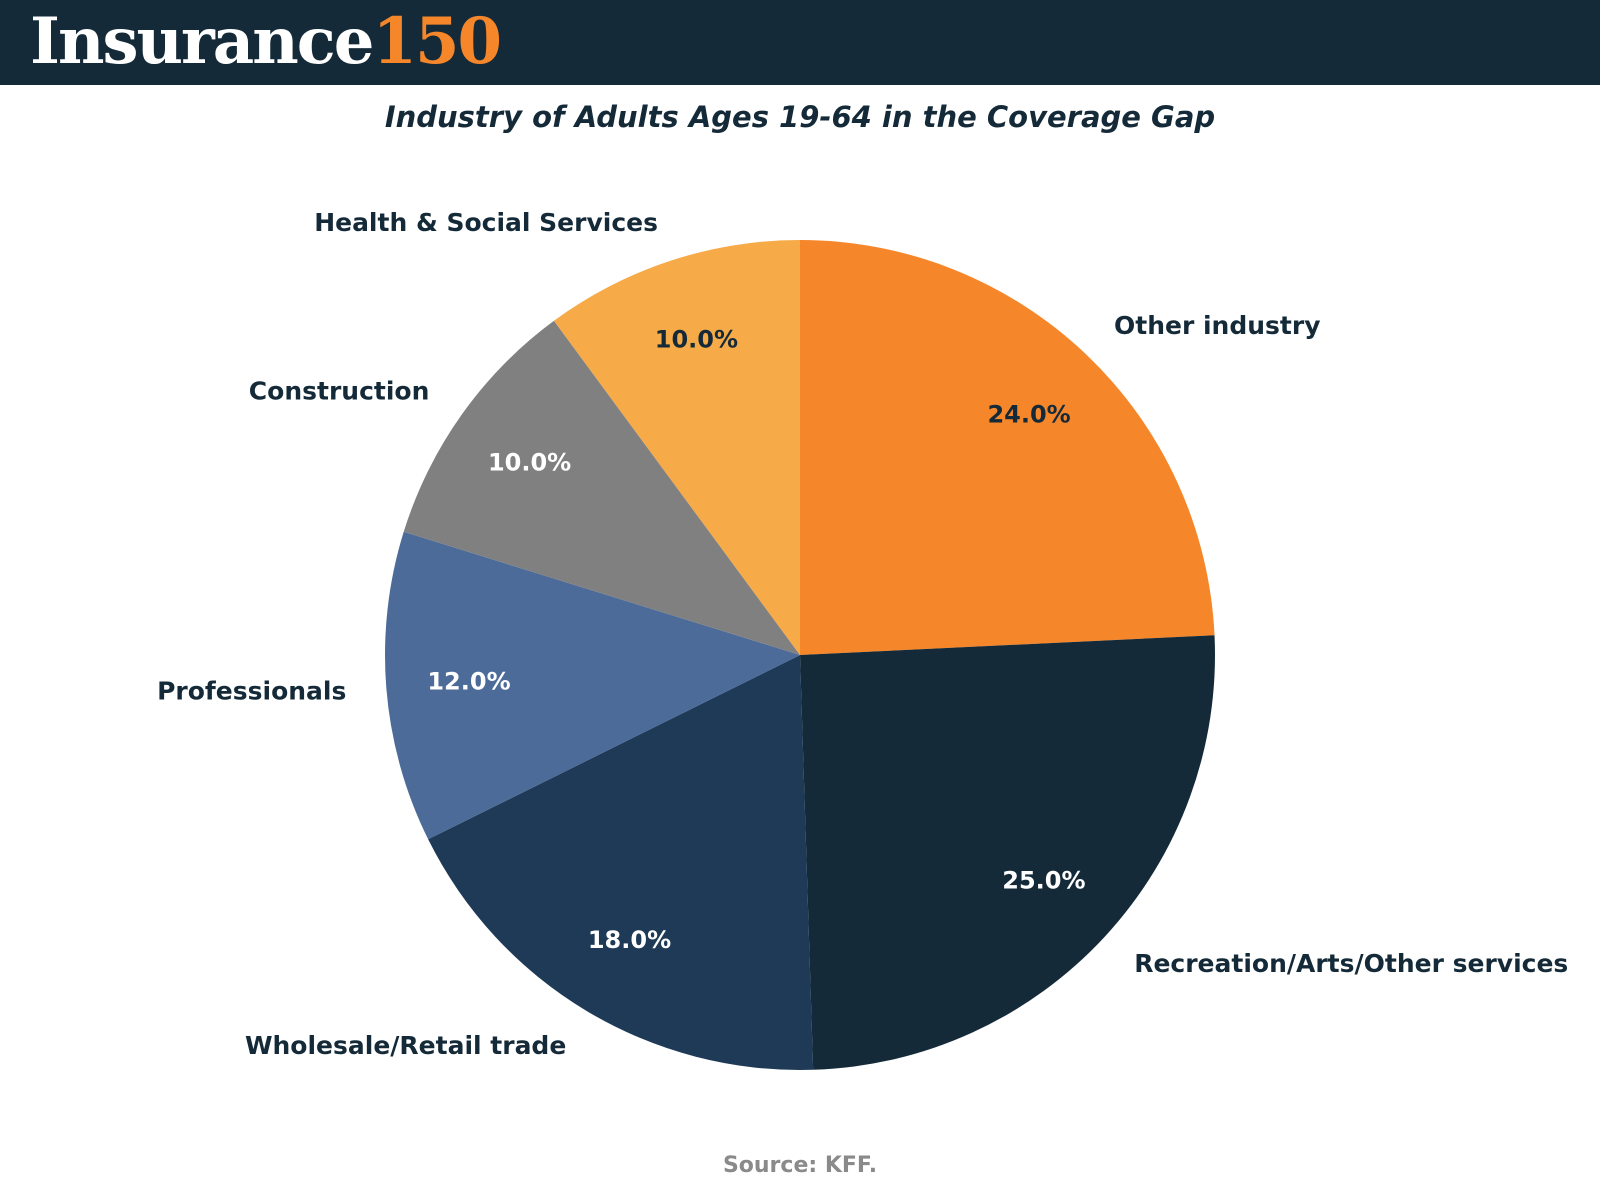  Describe the element at coordinates (592, 685) in the screenshot. I see `pie-slice-professionals` at that location.